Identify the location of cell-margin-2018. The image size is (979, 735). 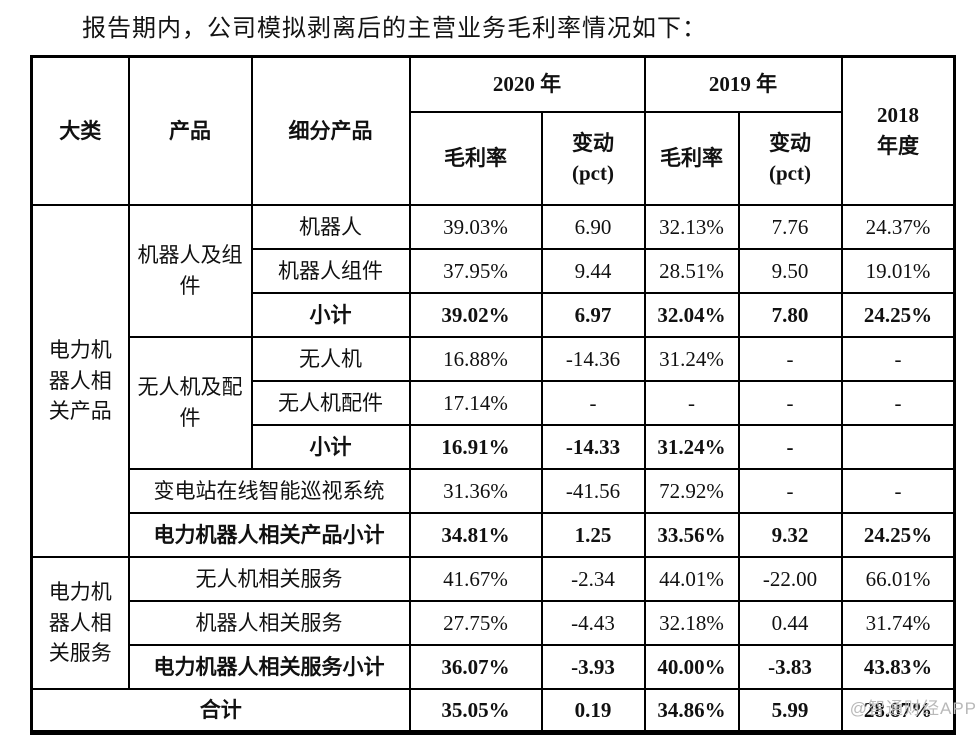
(898, 446).